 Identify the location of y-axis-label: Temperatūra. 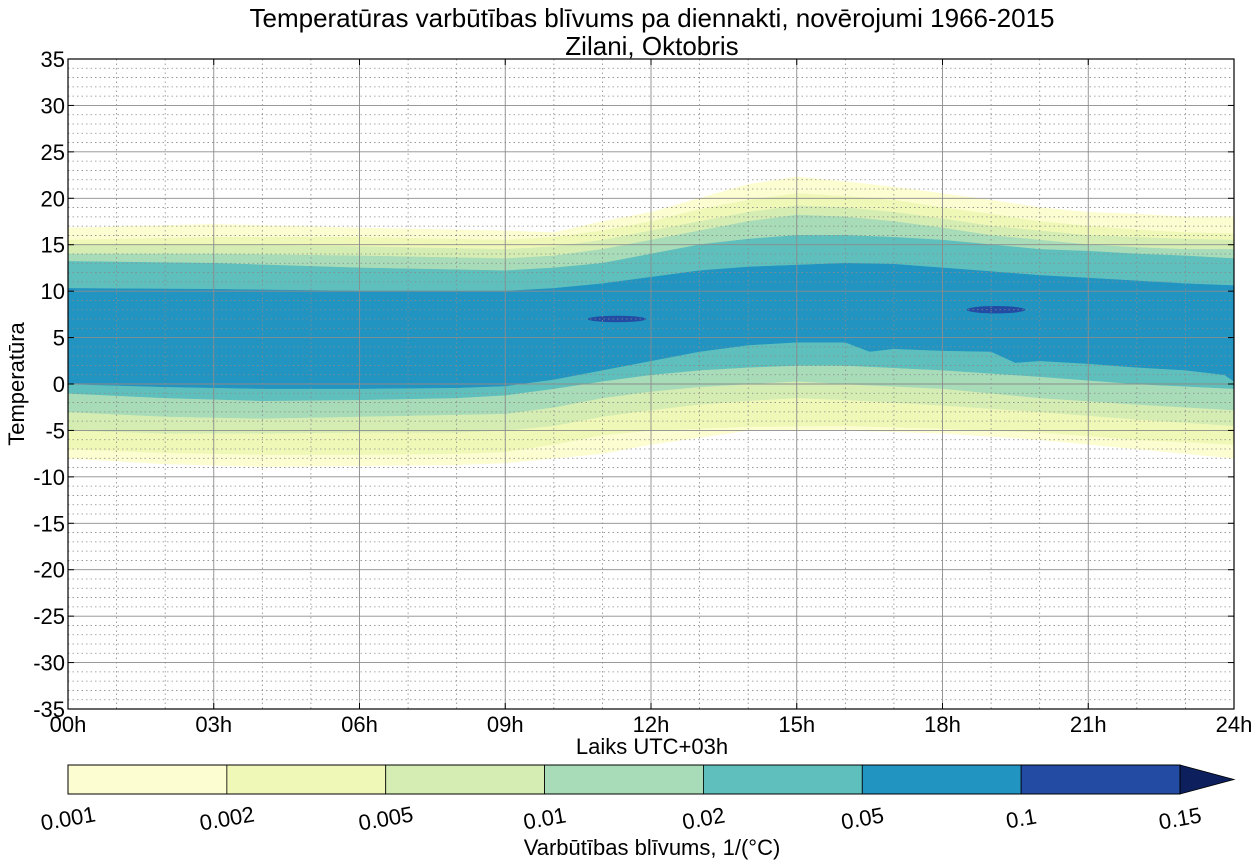
(16, 383).